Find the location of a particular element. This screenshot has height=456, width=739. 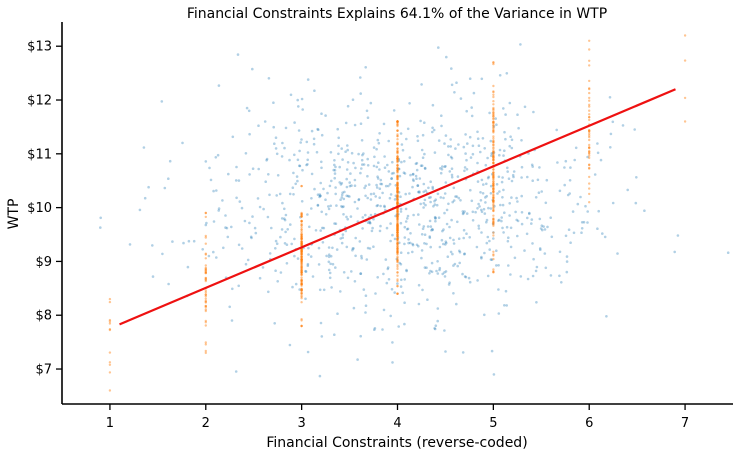

y-tick-label: $7 is located at coordinates (43, 370).